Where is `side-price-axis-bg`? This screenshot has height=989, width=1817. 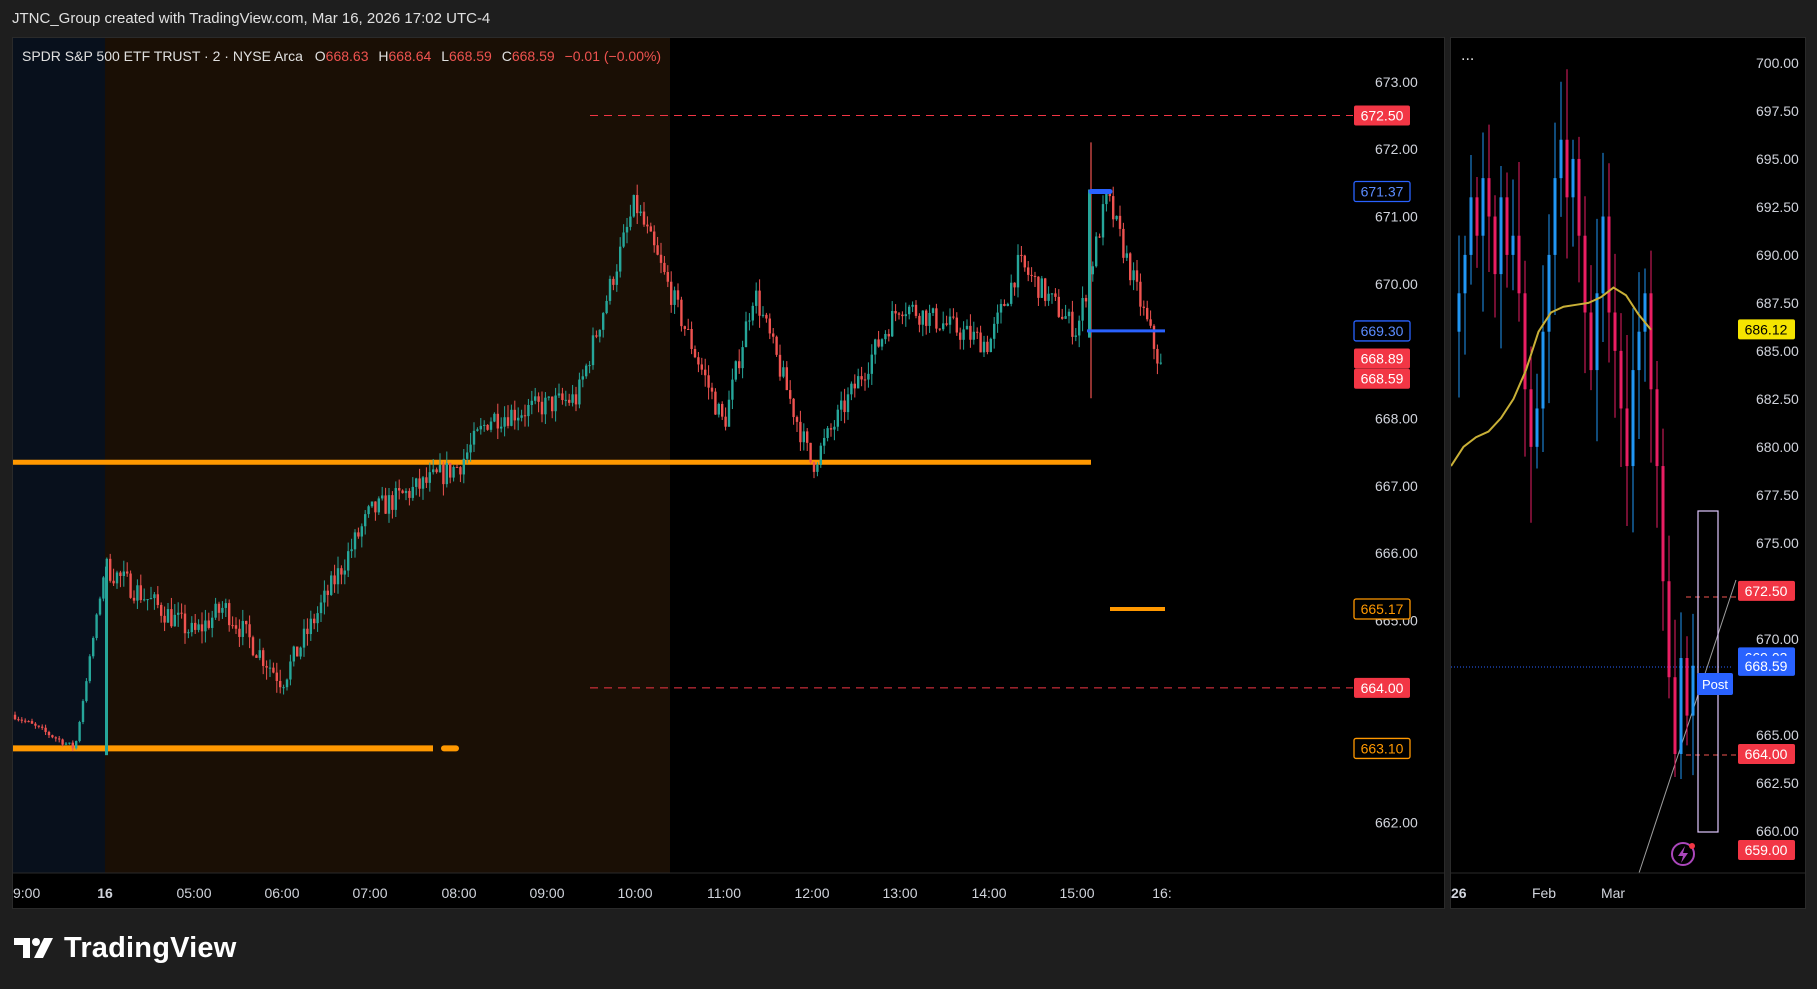
side-price-axis-bg is located at coordinates (1771, 455).